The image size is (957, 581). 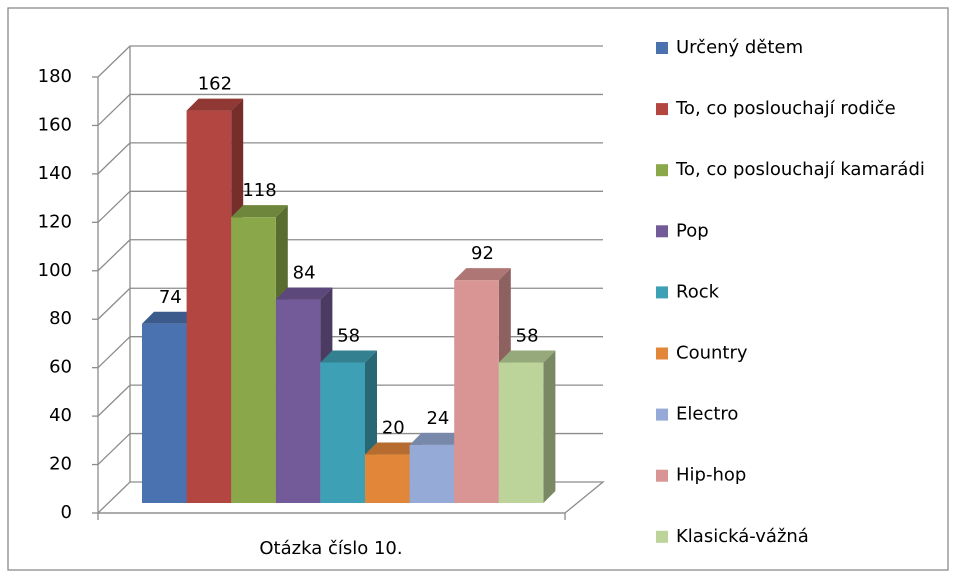 I want to click on legend-label: Klasická-vážná, so click(x=742, y=536).